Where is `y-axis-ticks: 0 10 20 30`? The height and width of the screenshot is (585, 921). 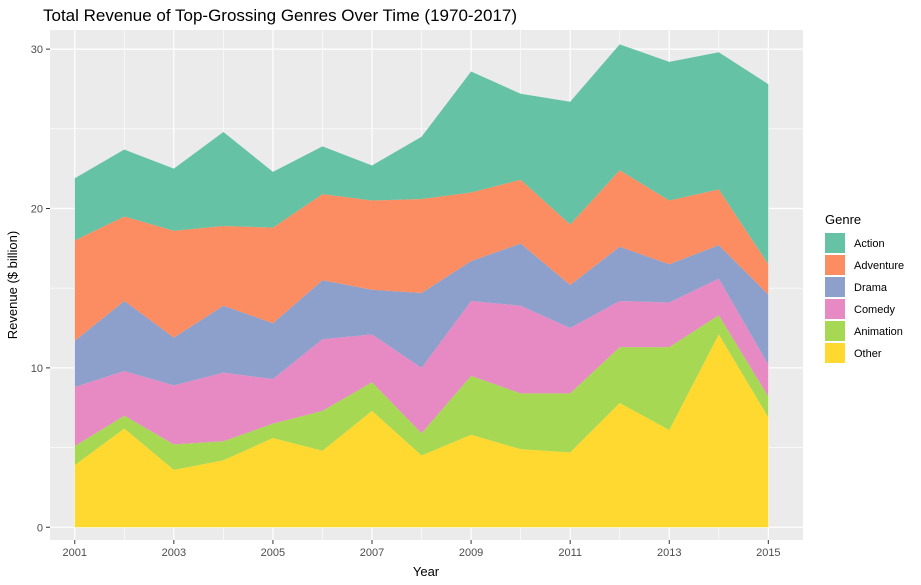
y-axis-ticks: 0 10 20 30 is located at coordinates (40, 289).